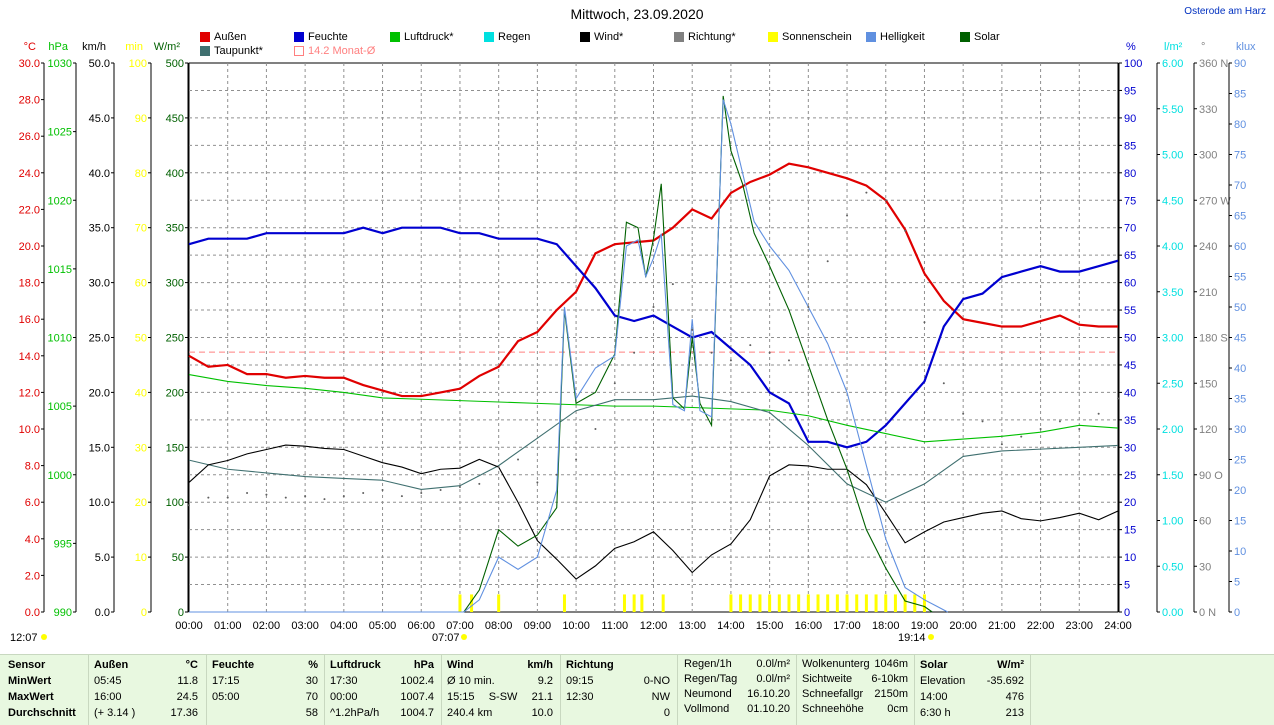 The width and height of the screenshot is (1274, 725). Describe the element at coordinates (601, 37) in the screenshot. I see `legend-item-wind: Wind*` at that location.